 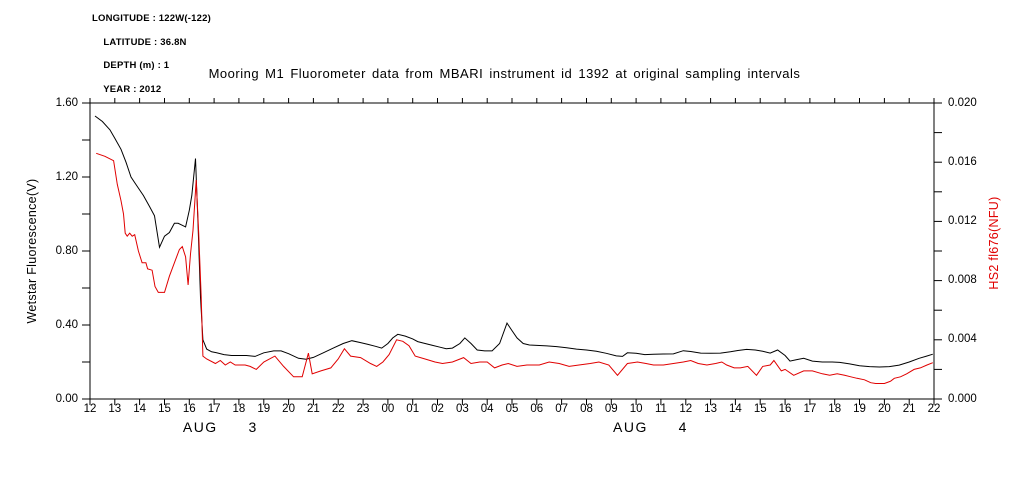 What do you see at coordinates (962, 398) in the screenshot?
I see `y-right-tick-label: 0.000` at bounding box center [962, 398].